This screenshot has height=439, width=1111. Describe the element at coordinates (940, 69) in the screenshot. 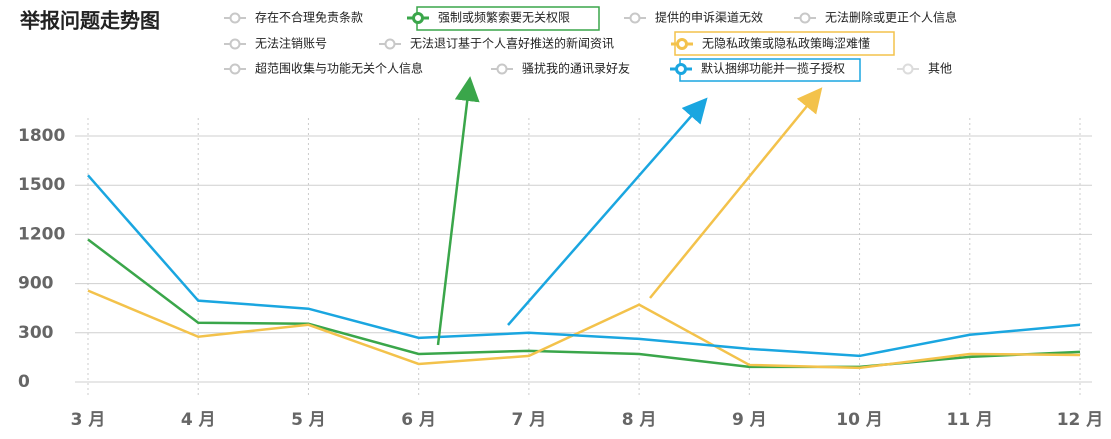

I see `legend-label: 其他` at that location.